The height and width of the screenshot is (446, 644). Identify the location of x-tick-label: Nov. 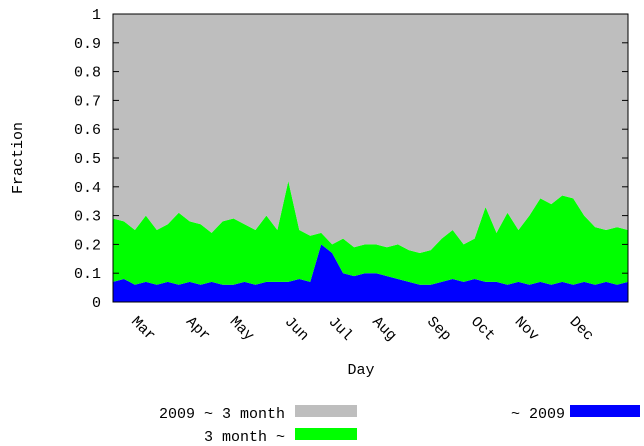
(526, 329).